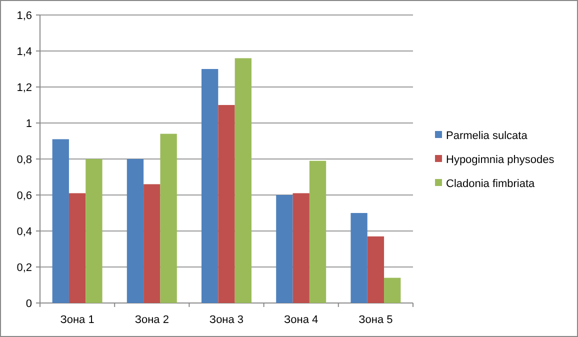 Image resolution: width=578 pixels, height=337 pixels. Describe the element at coordinates (491, 184) in the screenshot. I see `legend-label: Cladonia fimbriata` at that location.